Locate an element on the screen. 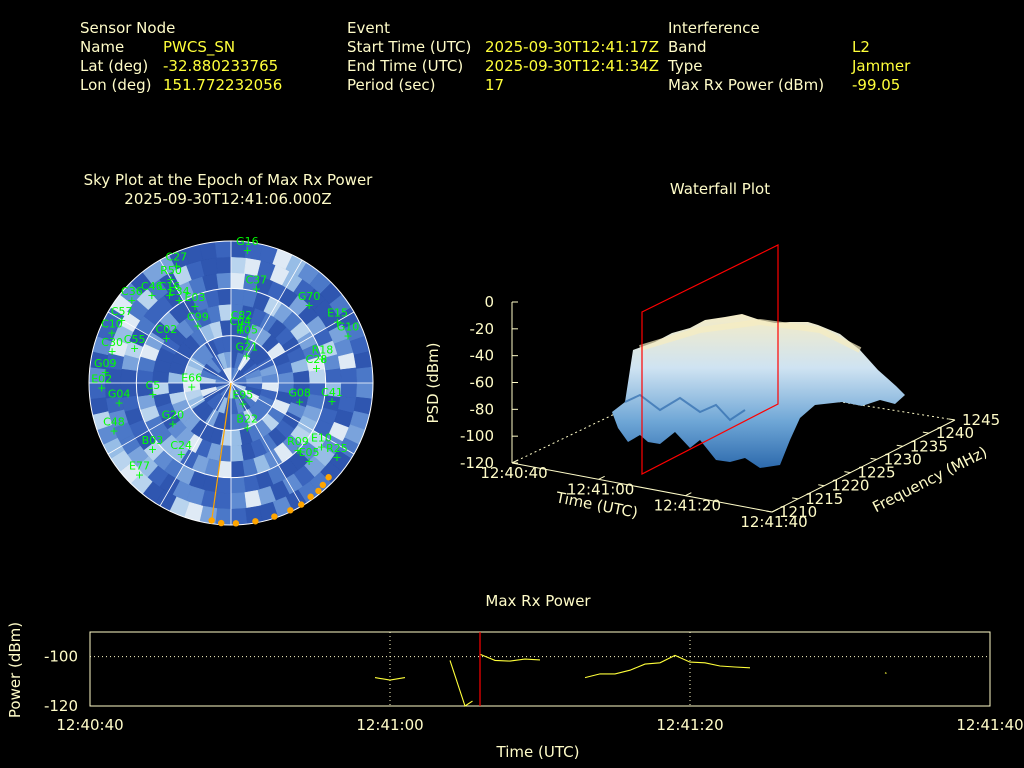 This screenshot has height=768, width=1024. event-period-label: Period (sec) is located at coordinates (391, 85).